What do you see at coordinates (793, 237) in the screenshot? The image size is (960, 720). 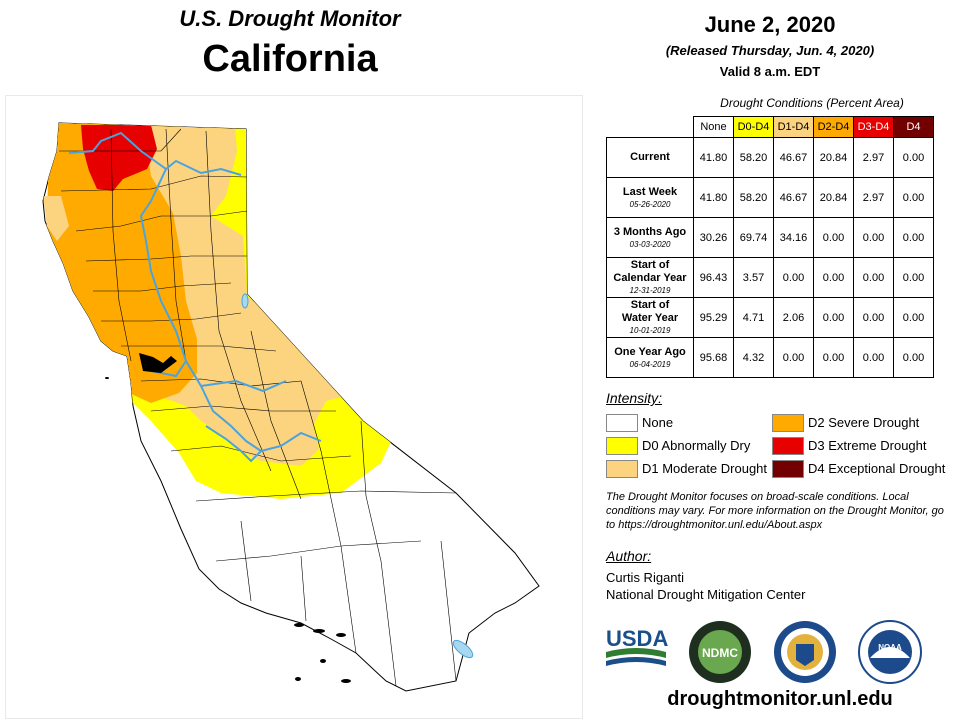 I see `cell-value: 34.16` at bounding box center [793, 237].